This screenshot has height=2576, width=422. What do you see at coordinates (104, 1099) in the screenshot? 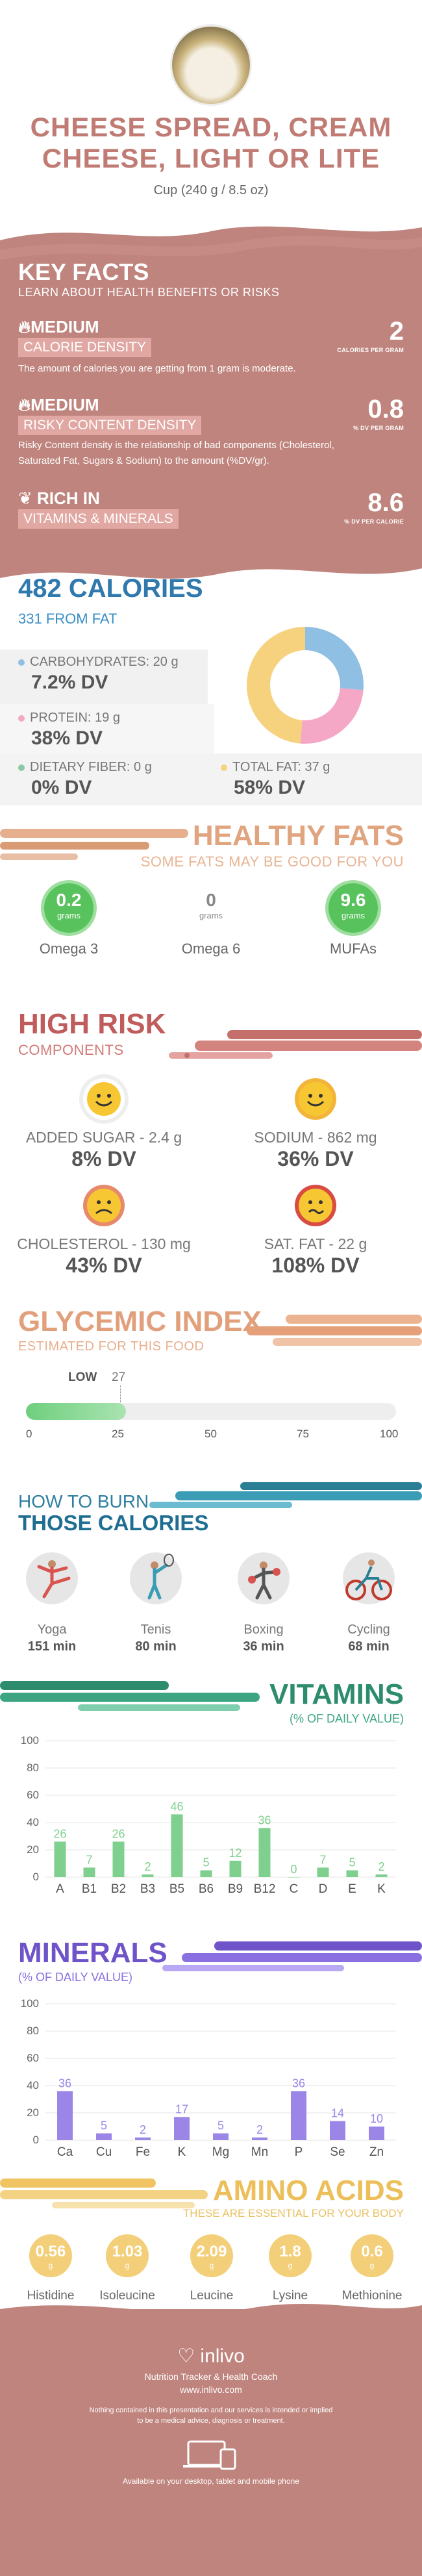
I see `added-sugar-face` at bounding box center [104, 1099].